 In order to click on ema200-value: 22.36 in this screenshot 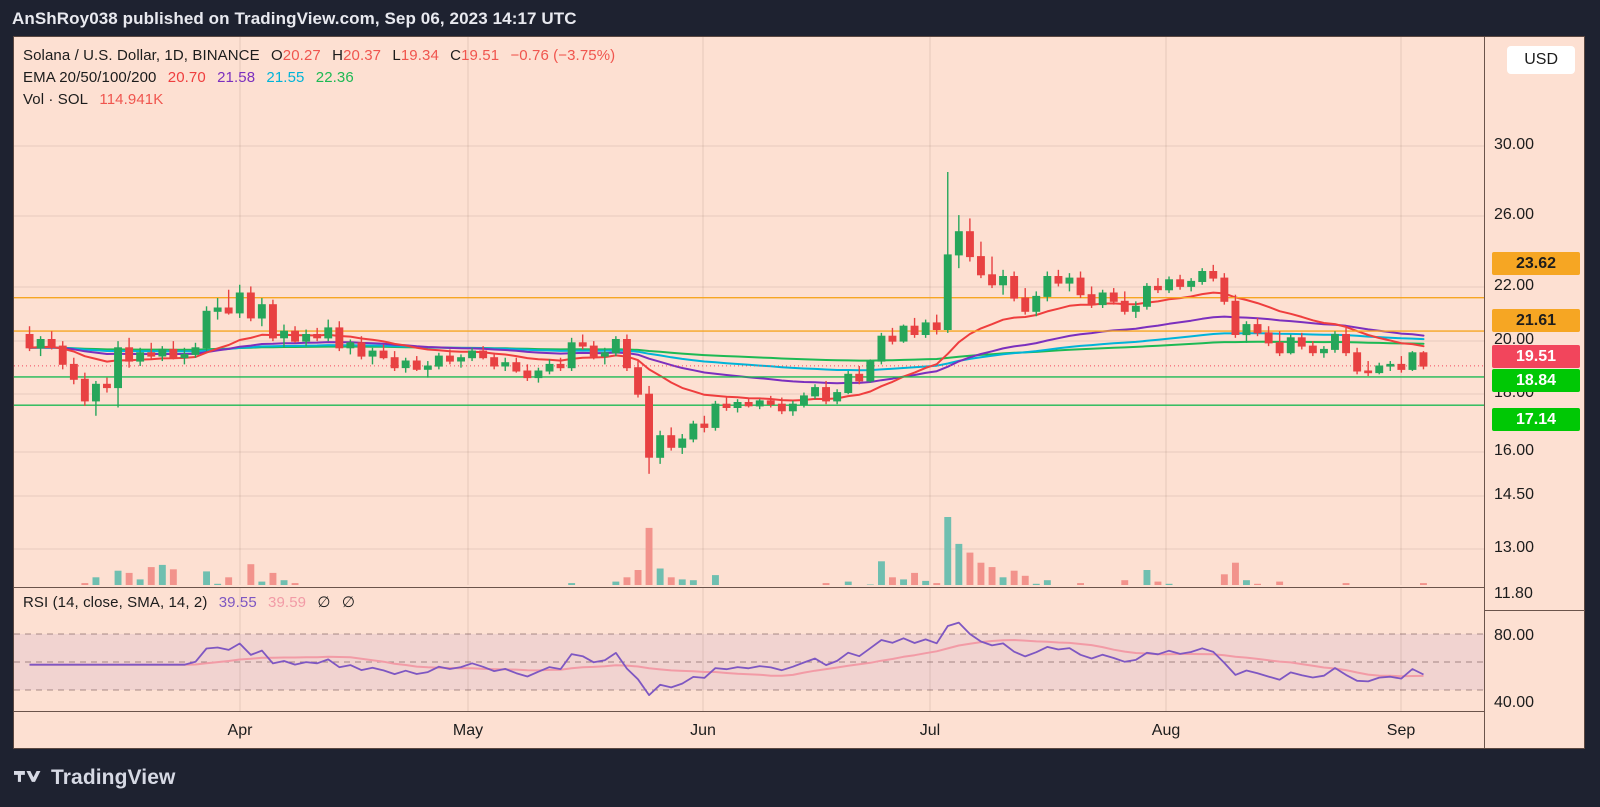, I will do `click(334, 77)`.